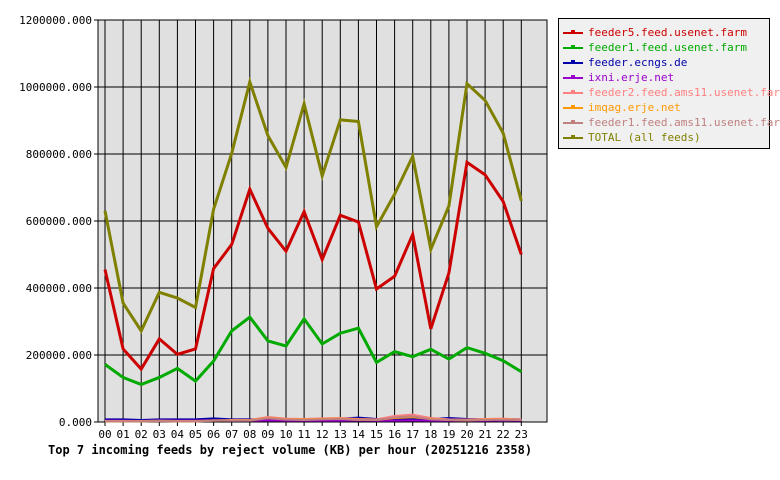  I want to click on x-tick-label: 21, so click(484, 434).